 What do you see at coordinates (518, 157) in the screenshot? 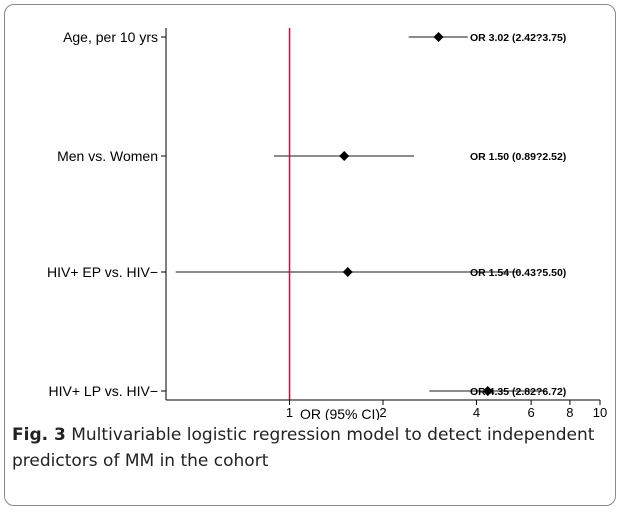
I see `or-annotation: OR 1.50 (0.89?2.52)` at bounding box center [518, 157].